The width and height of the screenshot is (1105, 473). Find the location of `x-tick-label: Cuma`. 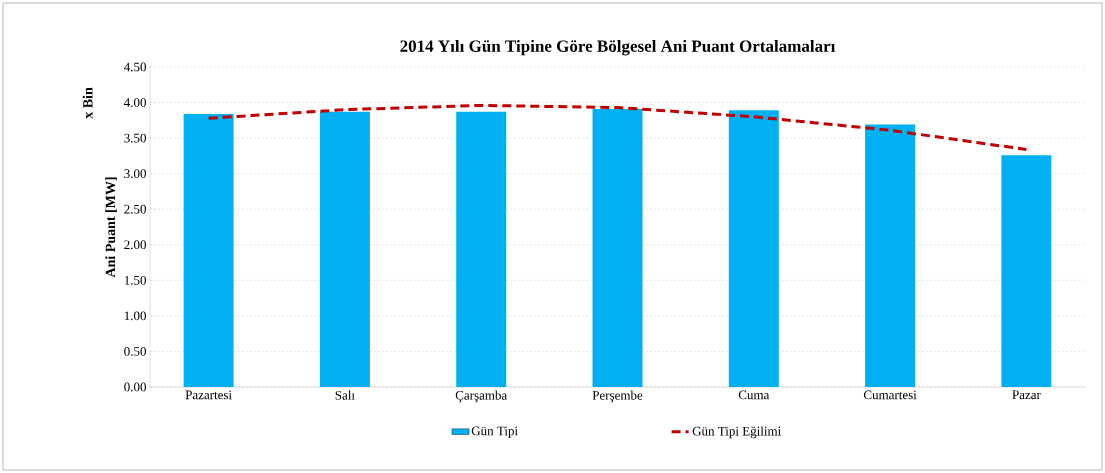

x-tick-label: Cuma is located at coordinates (754, 395).